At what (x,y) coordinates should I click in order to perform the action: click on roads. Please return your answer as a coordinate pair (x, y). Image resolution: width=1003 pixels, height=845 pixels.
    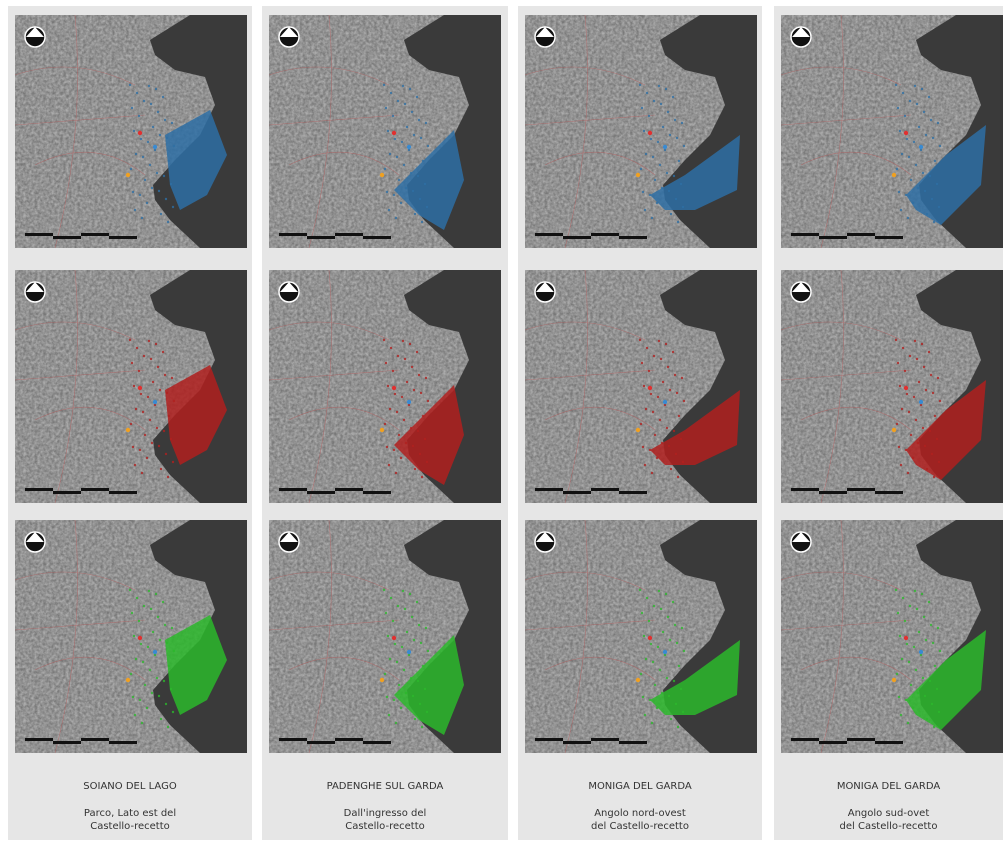
    Looking at the image, I should click on (590, 636).